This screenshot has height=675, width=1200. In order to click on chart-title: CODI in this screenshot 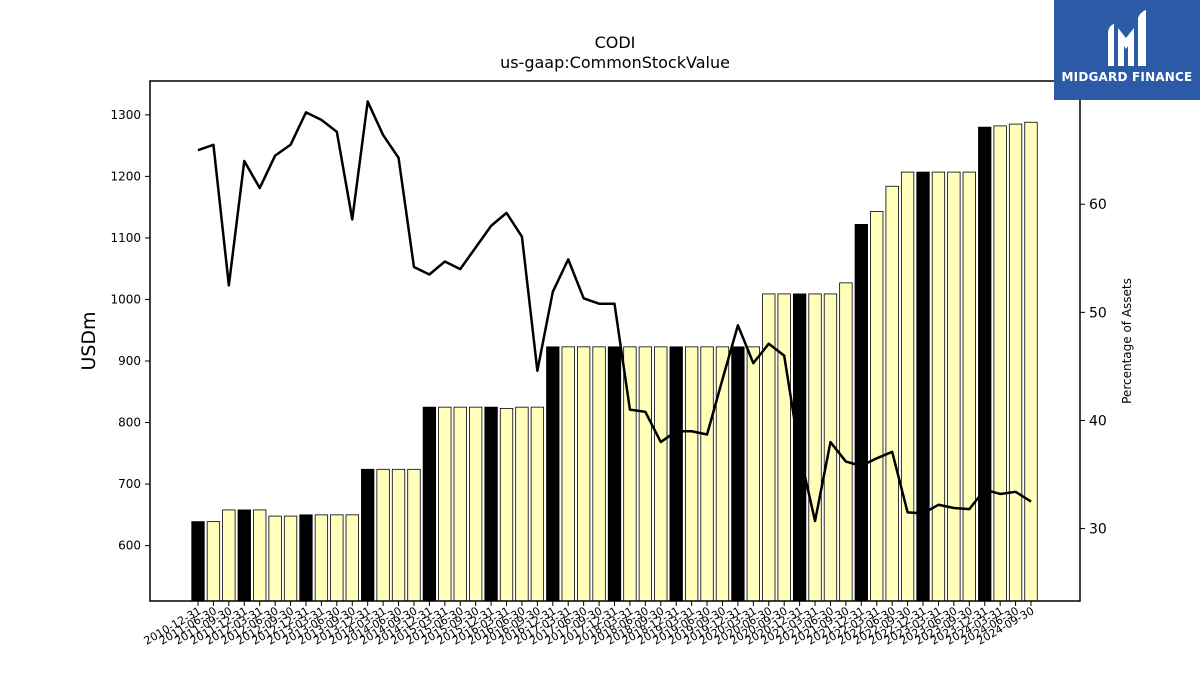, I will do `click(615, 42)`.